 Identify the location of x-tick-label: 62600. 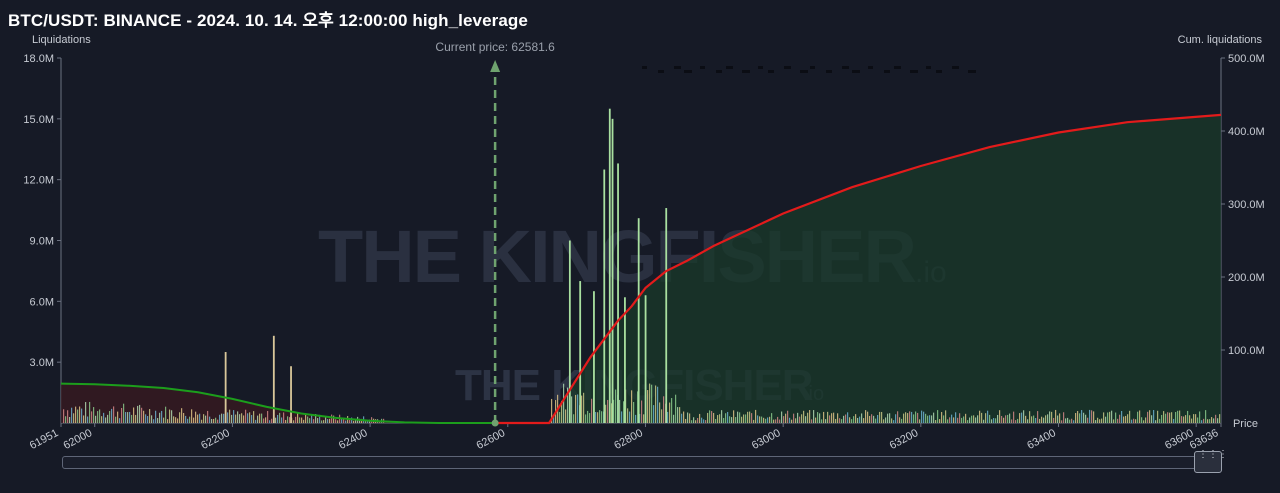
(491, 439).